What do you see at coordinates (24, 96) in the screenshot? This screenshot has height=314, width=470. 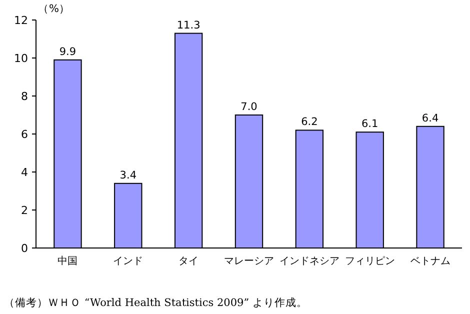 I see `y-tick-label: 8` at bounding box center [24, 96].